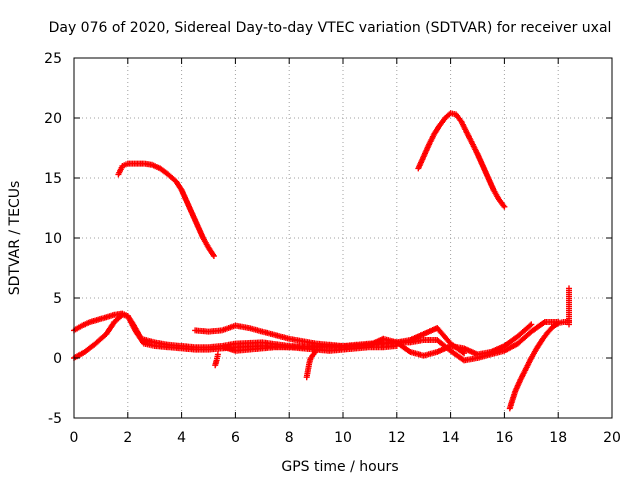 The image size is (640, 480). I want to click on y-tick-label: 0, so click(57, 359).